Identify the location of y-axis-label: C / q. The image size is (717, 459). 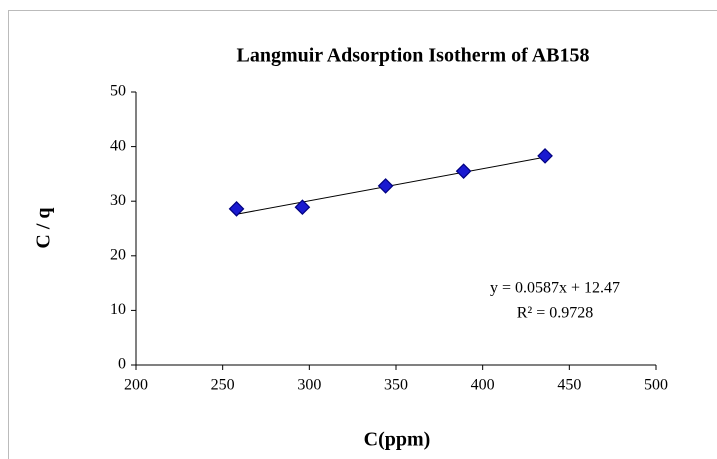
(44, 227).